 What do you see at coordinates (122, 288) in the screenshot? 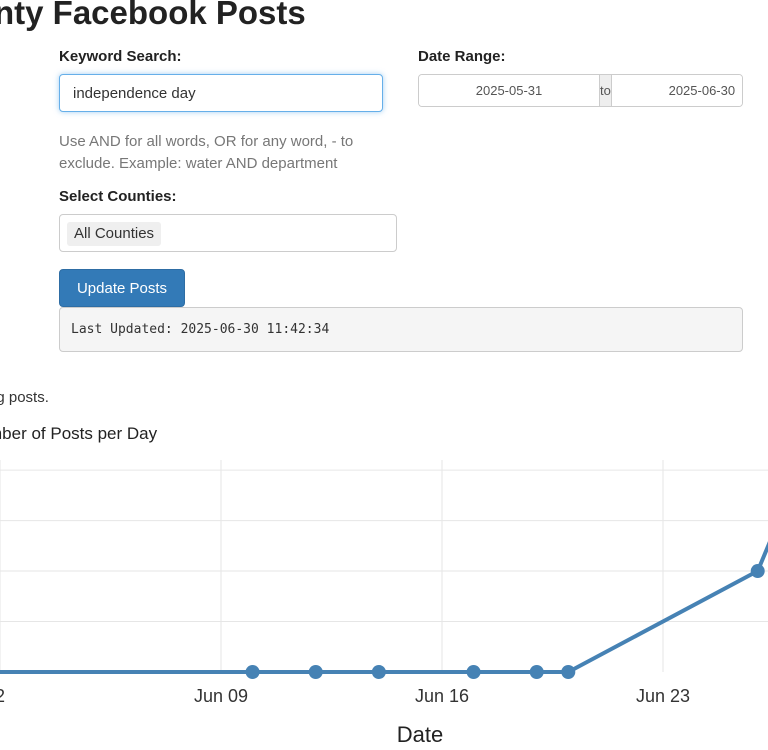
I see `update-posts-button: Update Posts` at bounding box center [122, 288].